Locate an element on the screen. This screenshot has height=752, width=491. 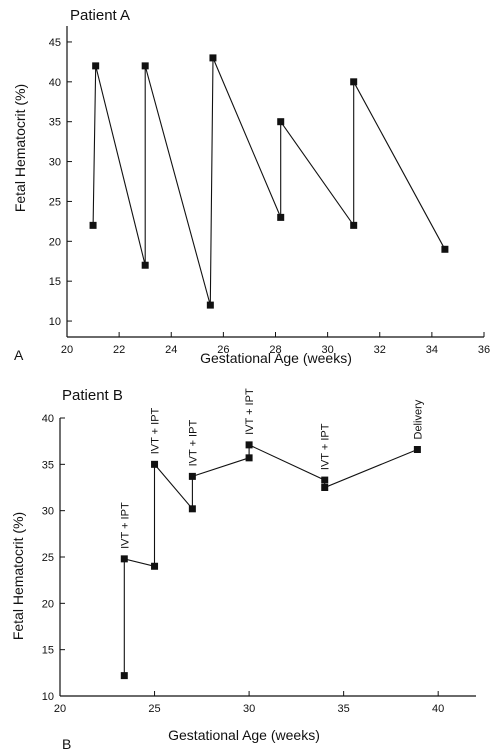
x-tick-label: 24 is located at coordinates (171, 350).